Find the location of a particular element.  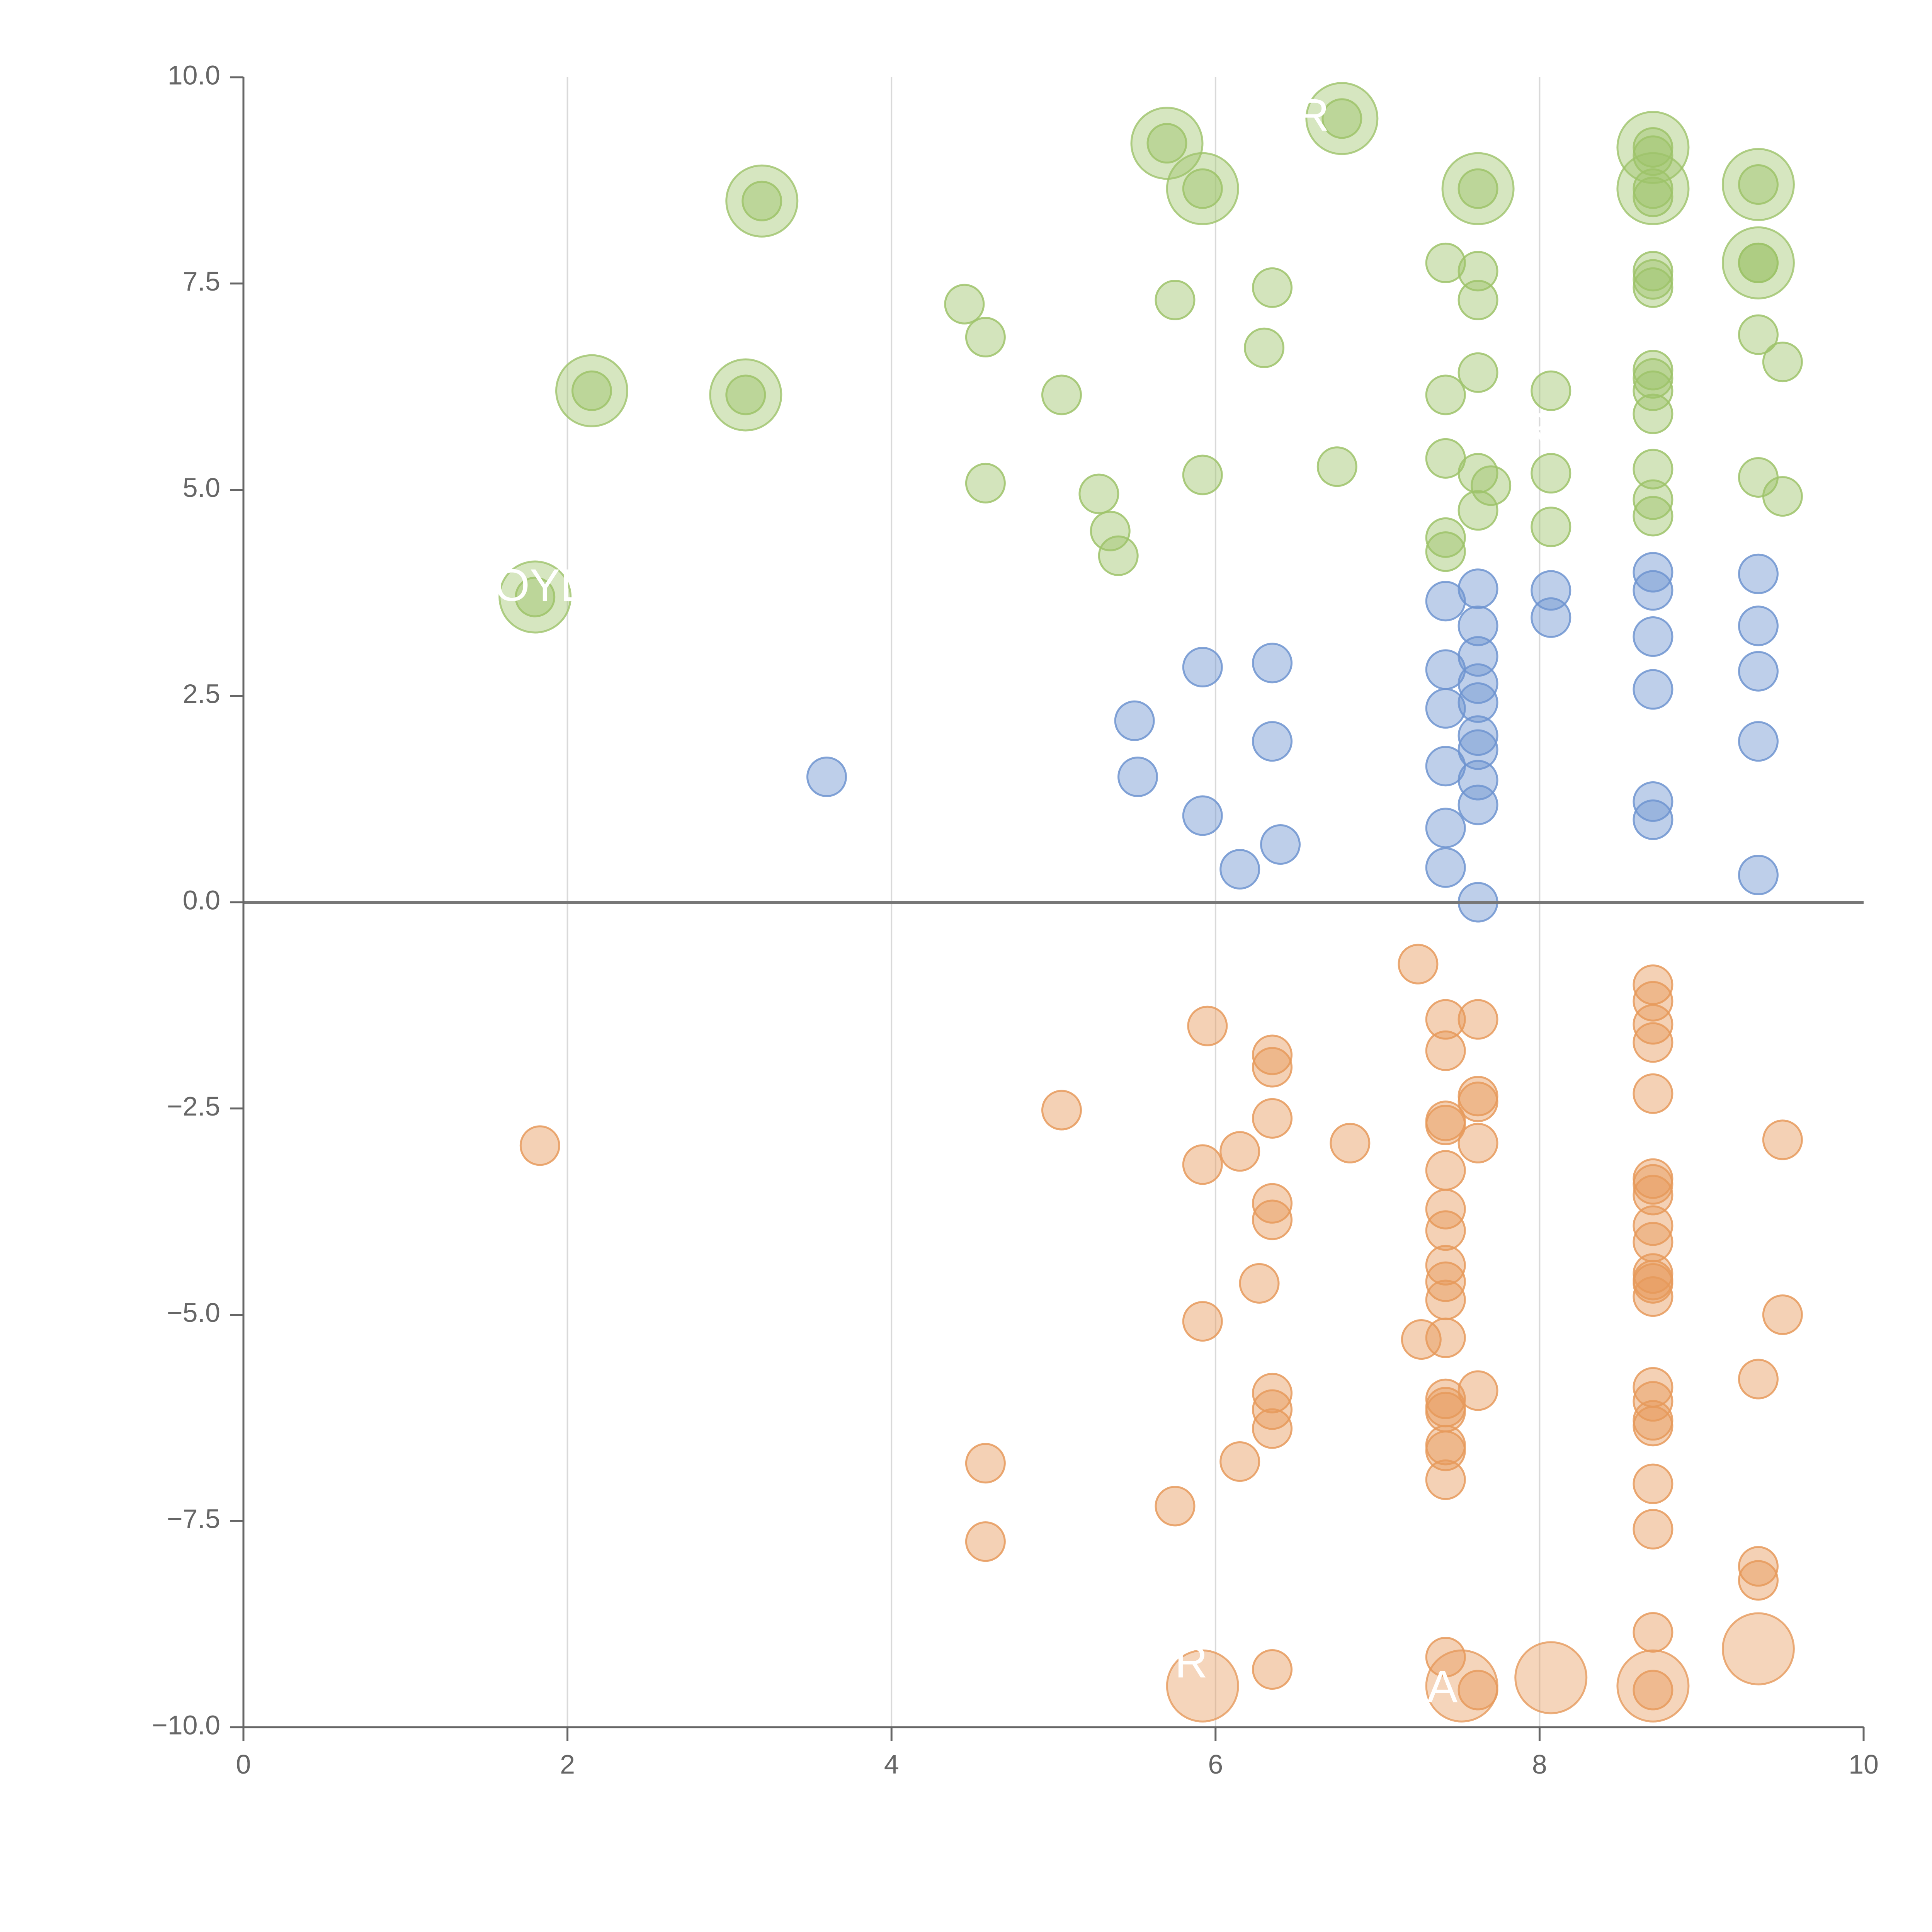

bubble-label: OYL is located at coordinates (539, 585).